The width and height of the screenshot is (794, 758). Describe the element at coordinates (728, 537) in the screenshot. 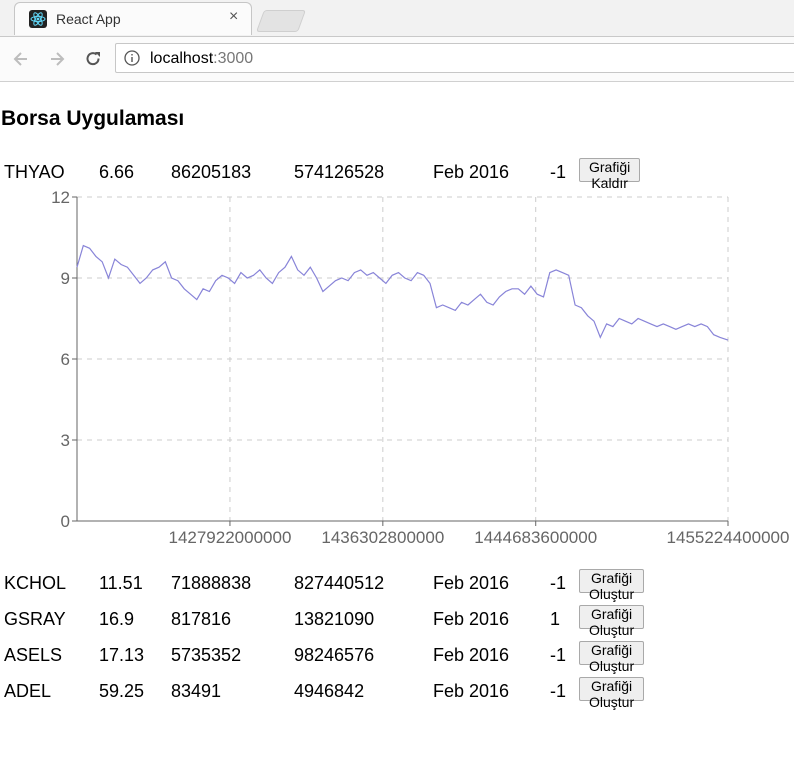

I see `x-tick-label: 1455224400000` at that location.